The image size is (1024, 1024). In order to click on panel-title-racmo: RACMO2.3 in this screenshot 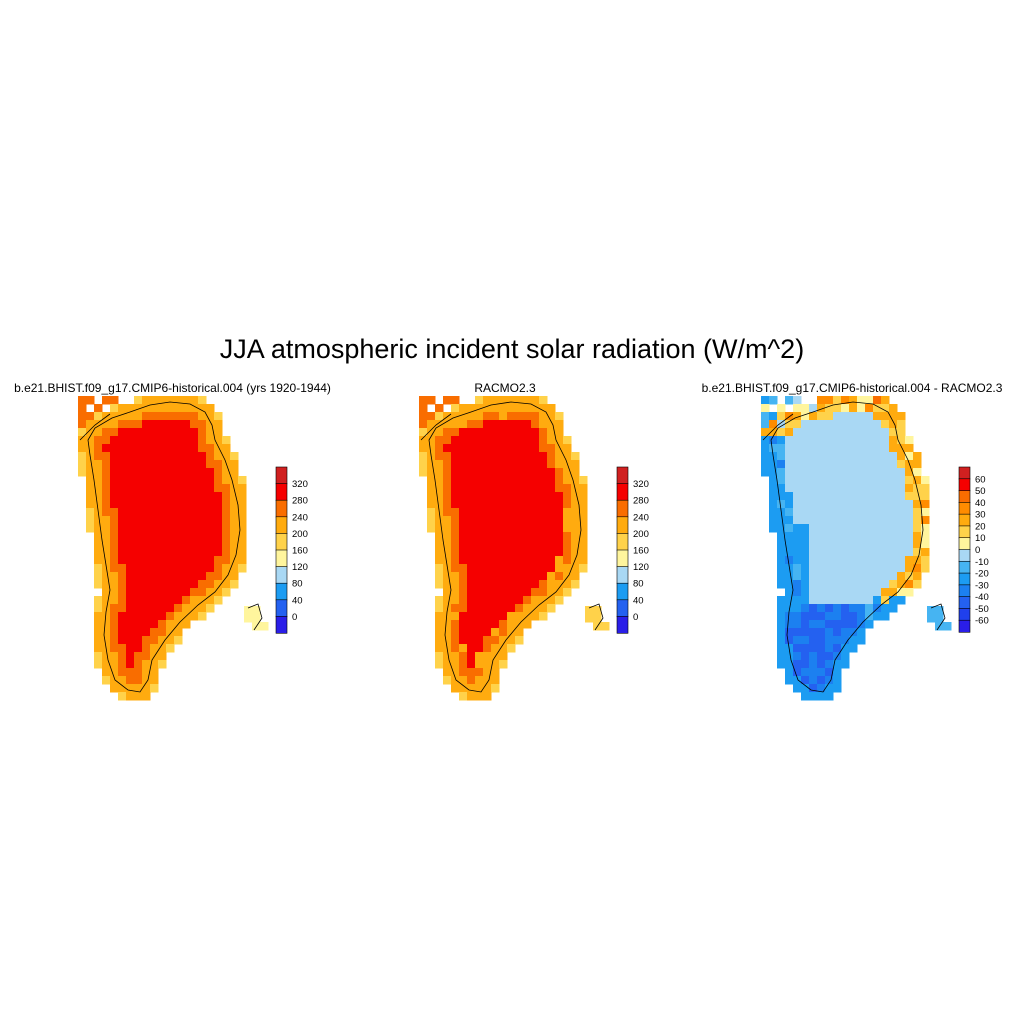, I will do `click(505, 388)`.